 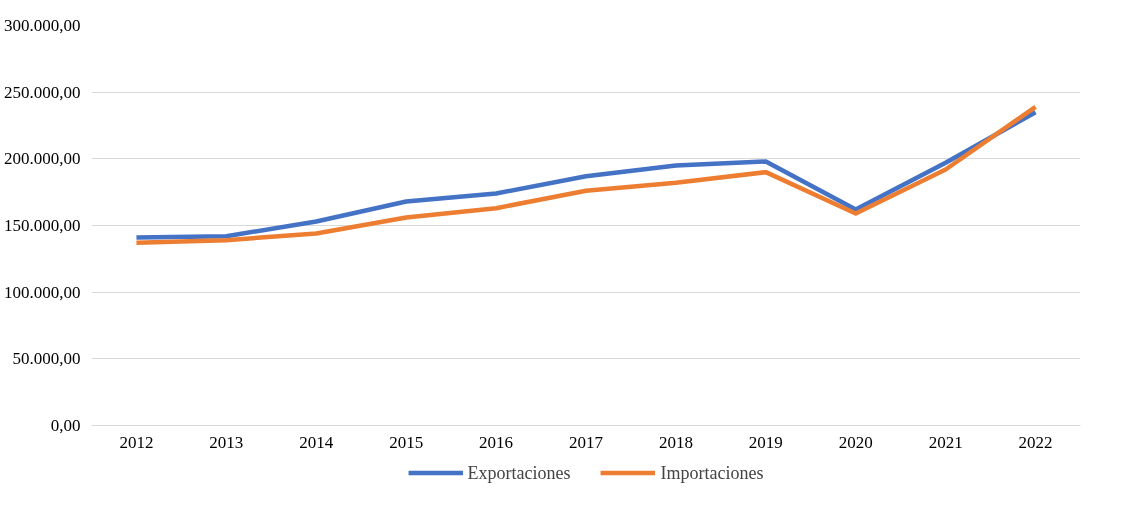 I want to click on x-tick-label: 2015, so click(x=406, y=442).